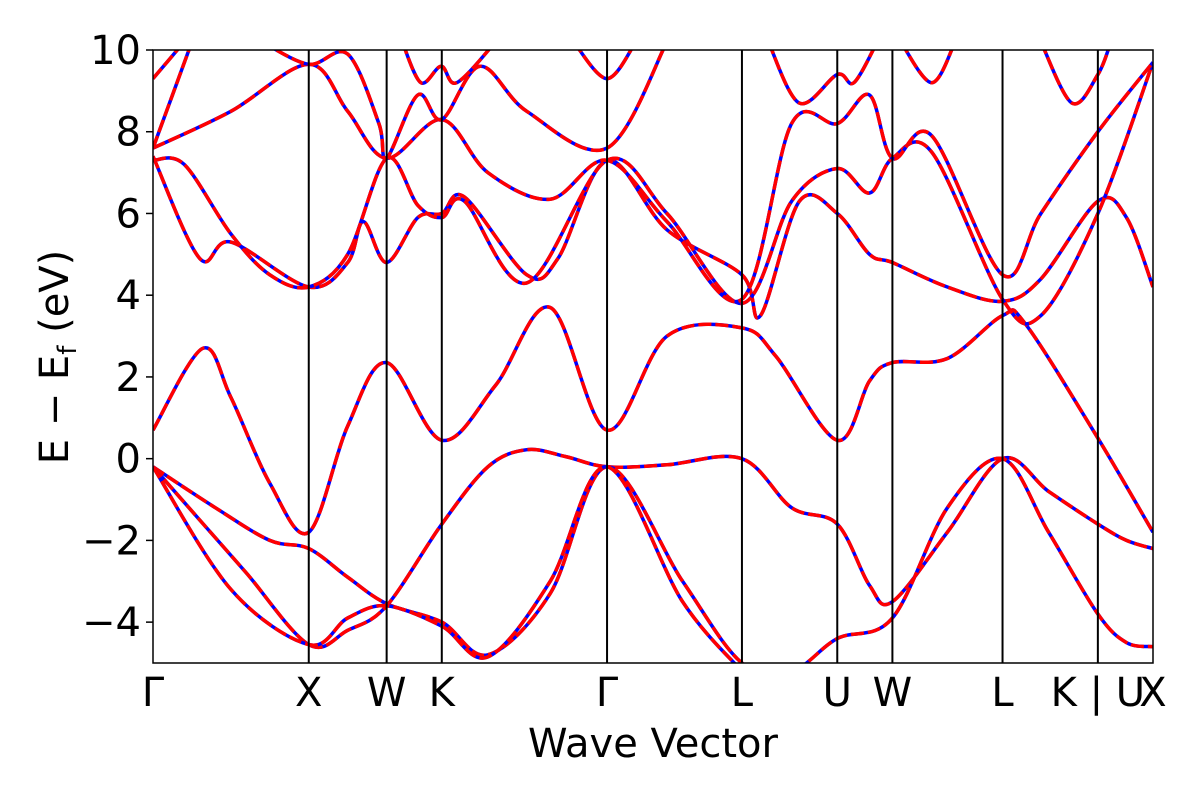 This screenshot has height=800, width=1200. Describe the element at coordinates (653, 744) in the screenshot. I see `x-axis-title: Wave Vector` at that location.